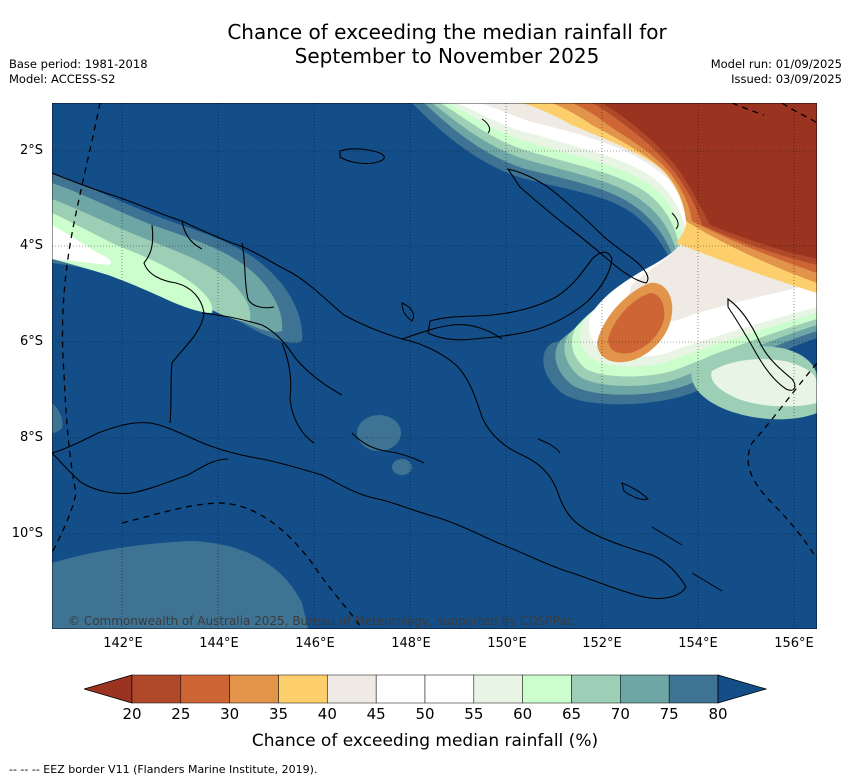  What do you see at coordinates (602, 643) in the screenshot?
I see `lon-tick-152e: 152°E` at bounding box center [602, 643].